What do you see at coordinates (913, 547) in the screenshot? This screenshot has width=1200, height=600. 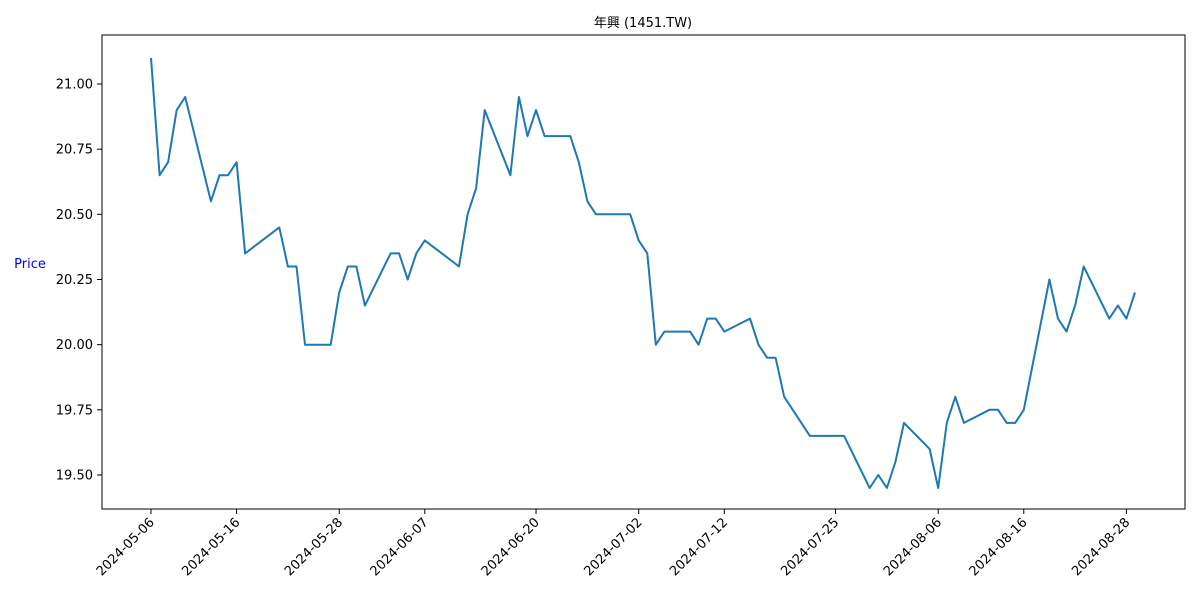 I see `x-tick-label: 2024-08-06` at bounding box center [913, 547].